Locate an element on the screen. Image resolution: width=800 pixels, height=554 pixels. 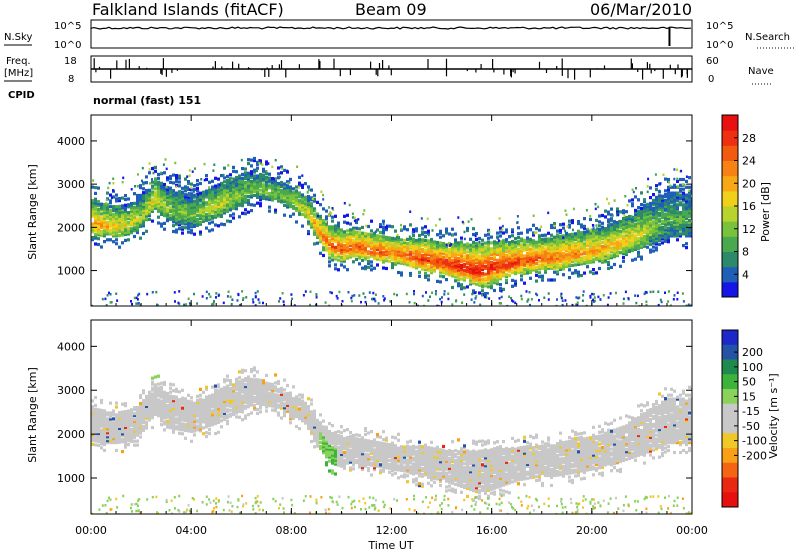
power-ytick-label: 1000 is located at coordinates (71, 271).